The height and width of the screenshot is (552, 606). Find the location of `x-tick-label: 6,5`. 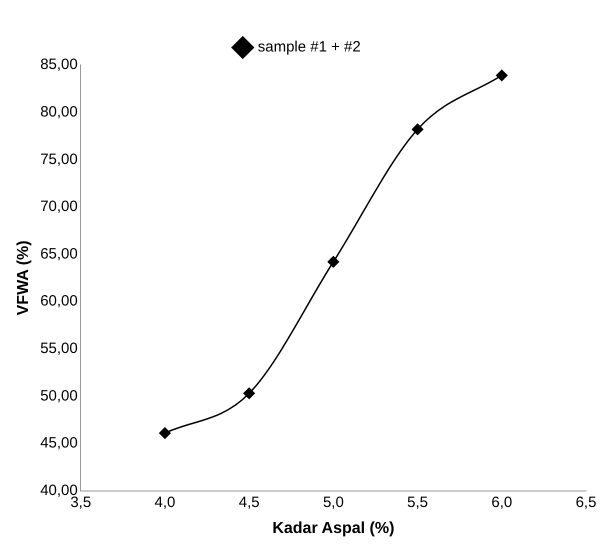

x-tick-label: 6,5 is located at coordinates (586, 502).